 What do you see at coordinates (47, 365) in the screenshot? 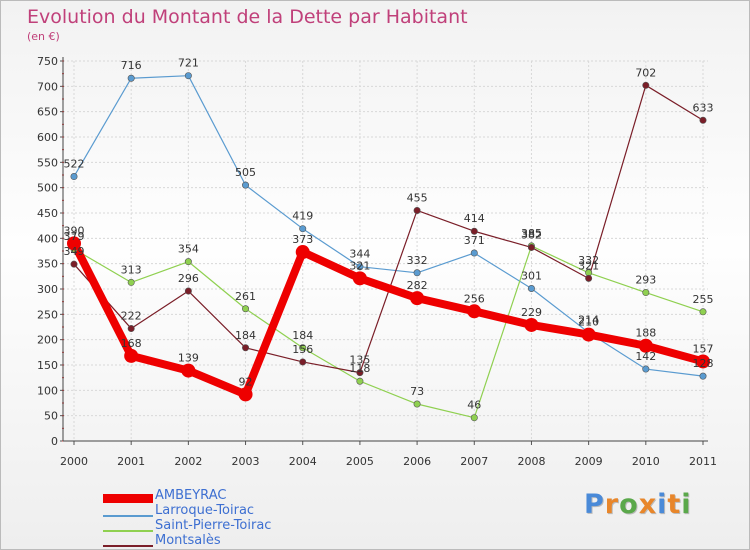
I see `y-tick-label: 150` at bounding box center [47, 365].